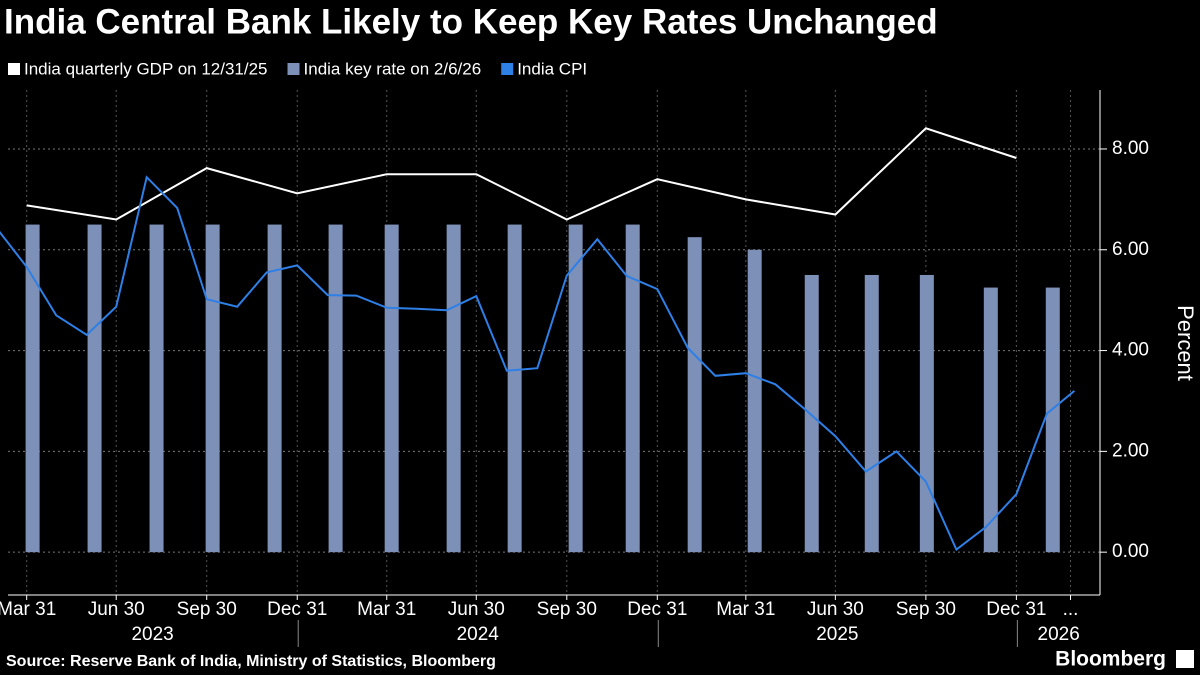 The height and width of the screenshot is (675, 1200). Describe the element at coordinates (152, 634) in the screenshot. I see `year-label: 2023` at that location.